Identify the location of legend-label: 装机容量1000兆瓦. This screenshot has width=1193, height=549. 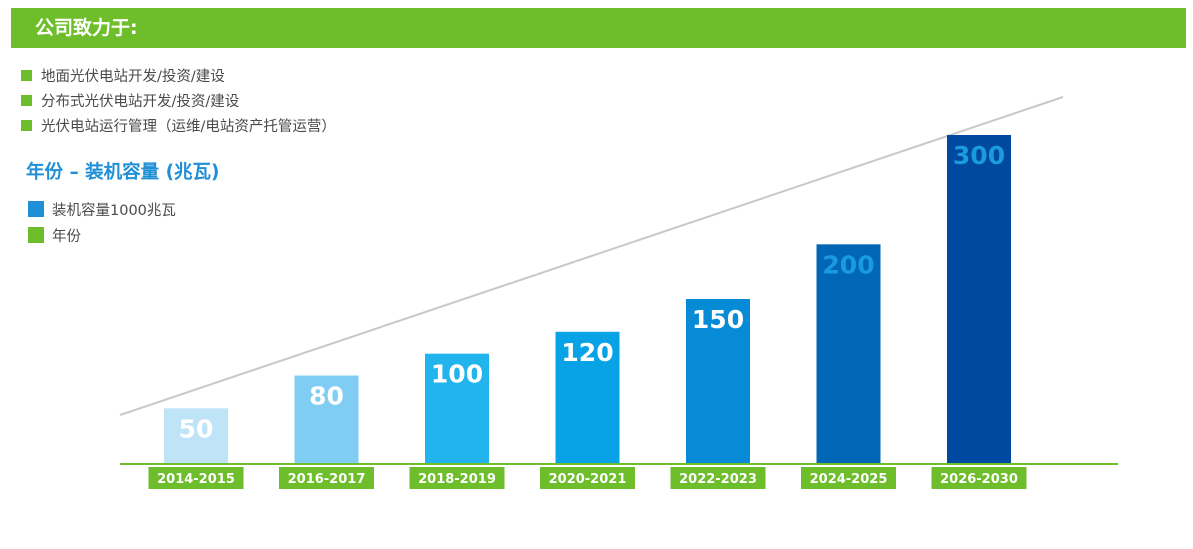
(114, 210).